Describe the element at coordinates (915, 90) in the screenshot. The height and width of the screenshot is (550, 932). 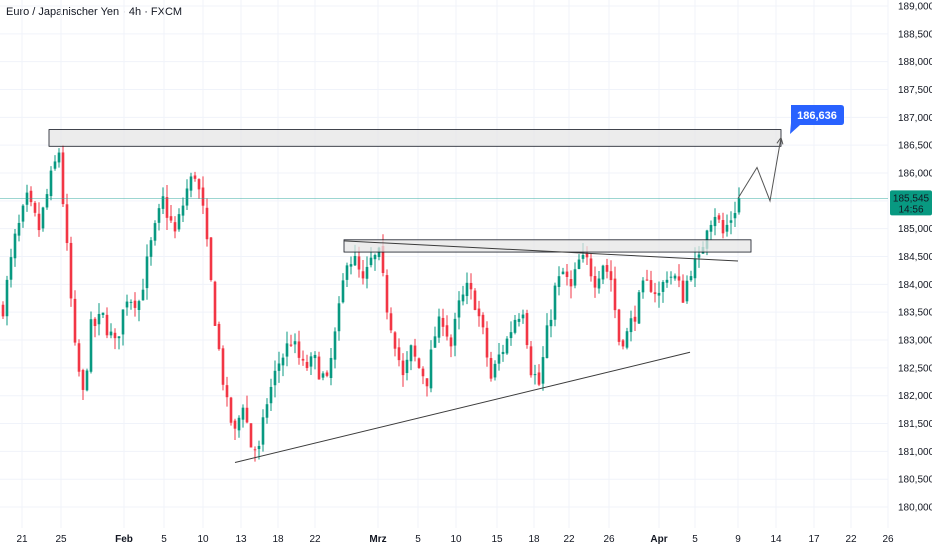
I see `y-tick-label: 187,500` at that location.